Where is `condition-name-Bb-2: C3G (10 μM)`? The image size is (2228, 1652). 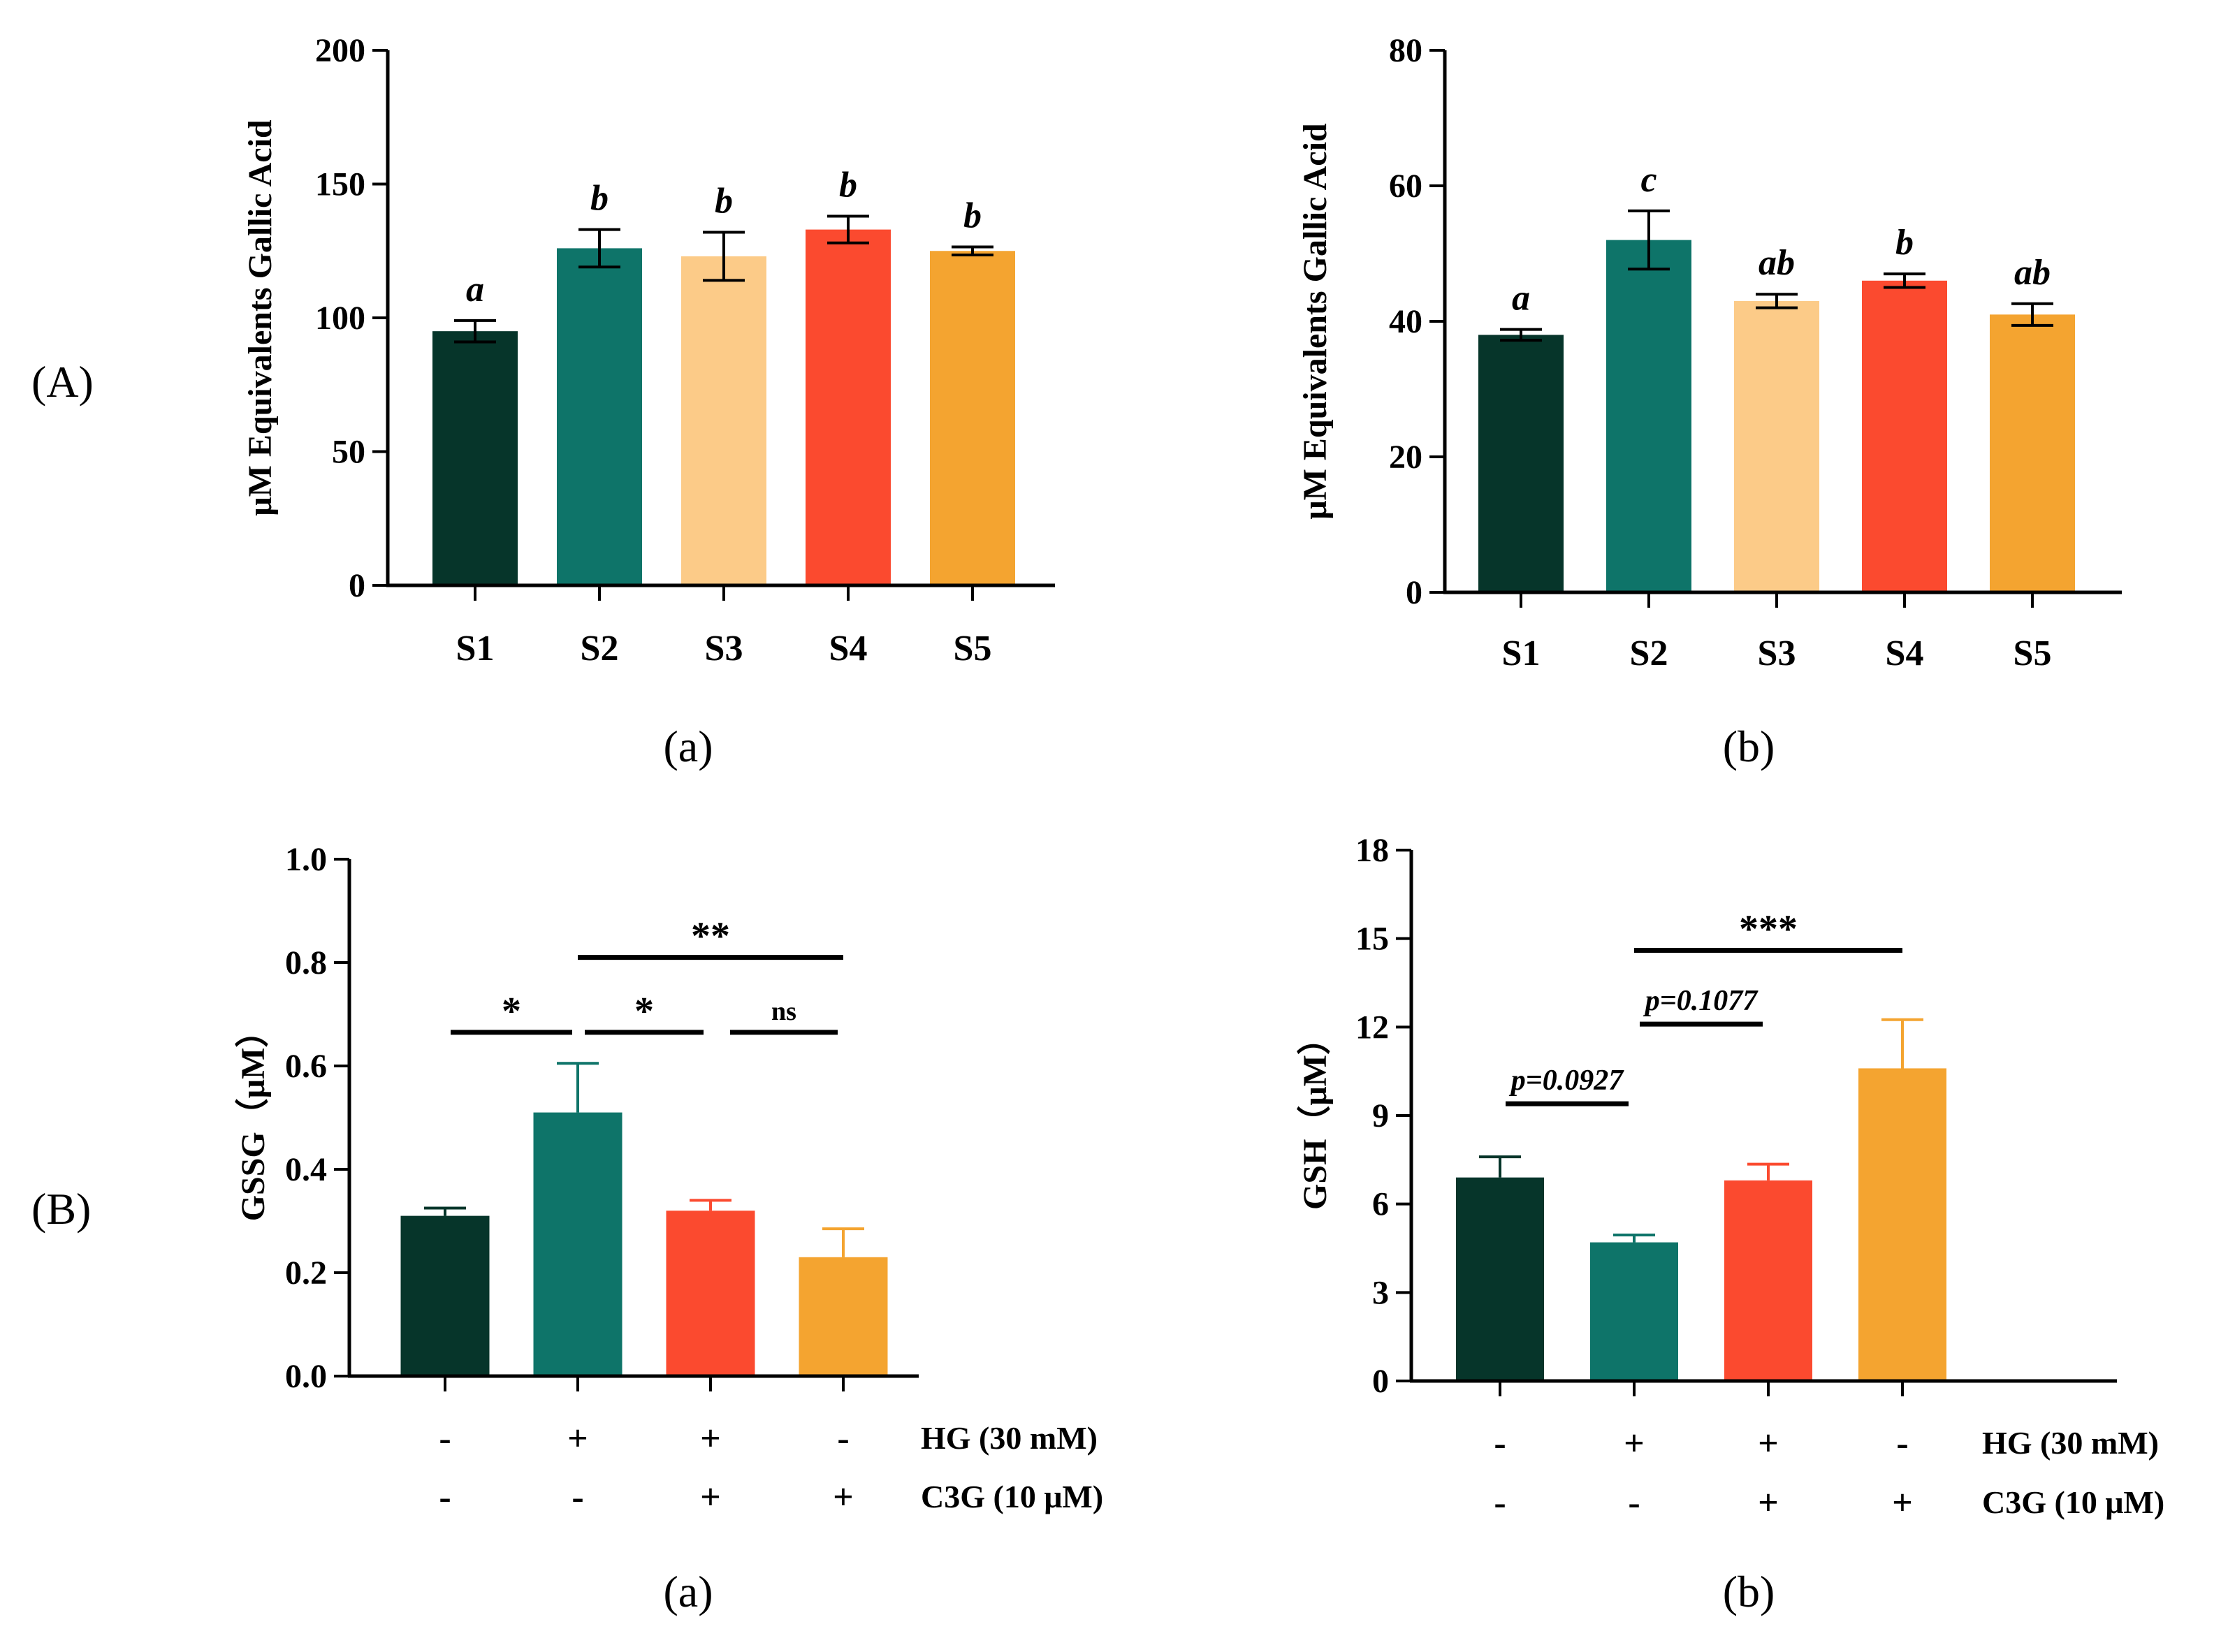
condition-name-Bb-2: C3G (10 μM) is located at coordinates (2073, 1502).